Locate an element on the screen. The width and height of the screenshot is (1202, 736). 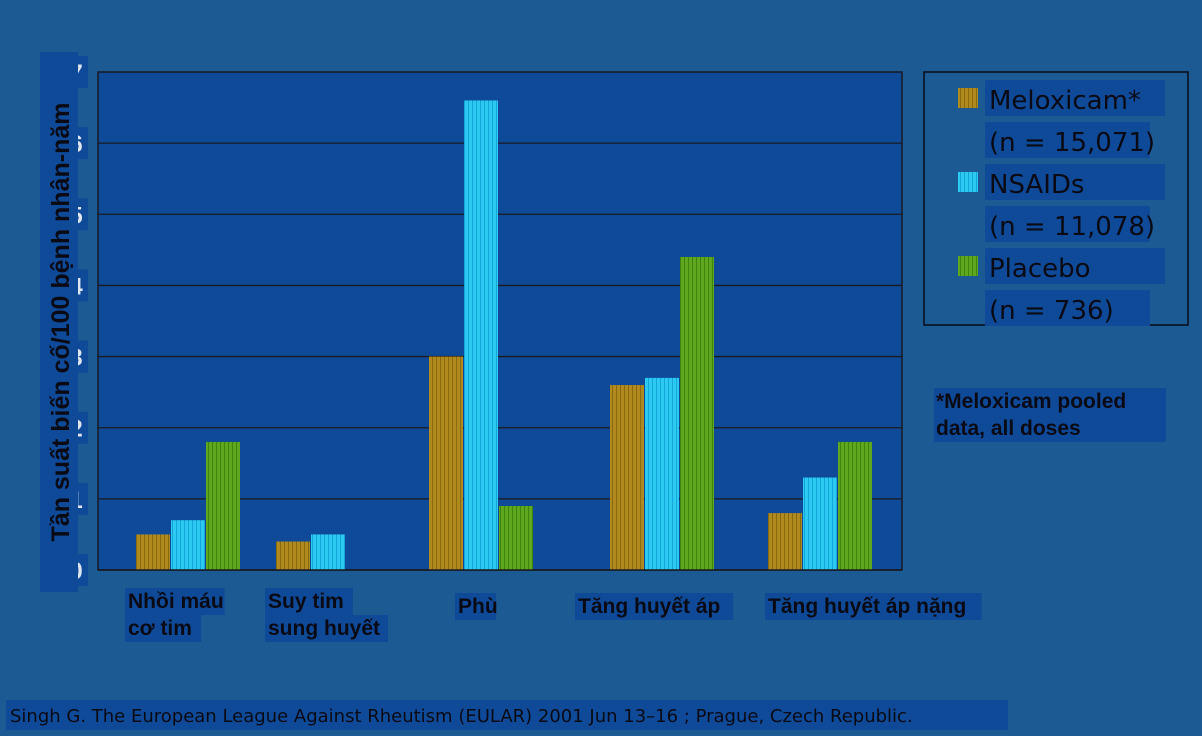
y-axis-label: Tần suất biến cố/100 bệnh nhân-năm is located at coordinates (61, 322).